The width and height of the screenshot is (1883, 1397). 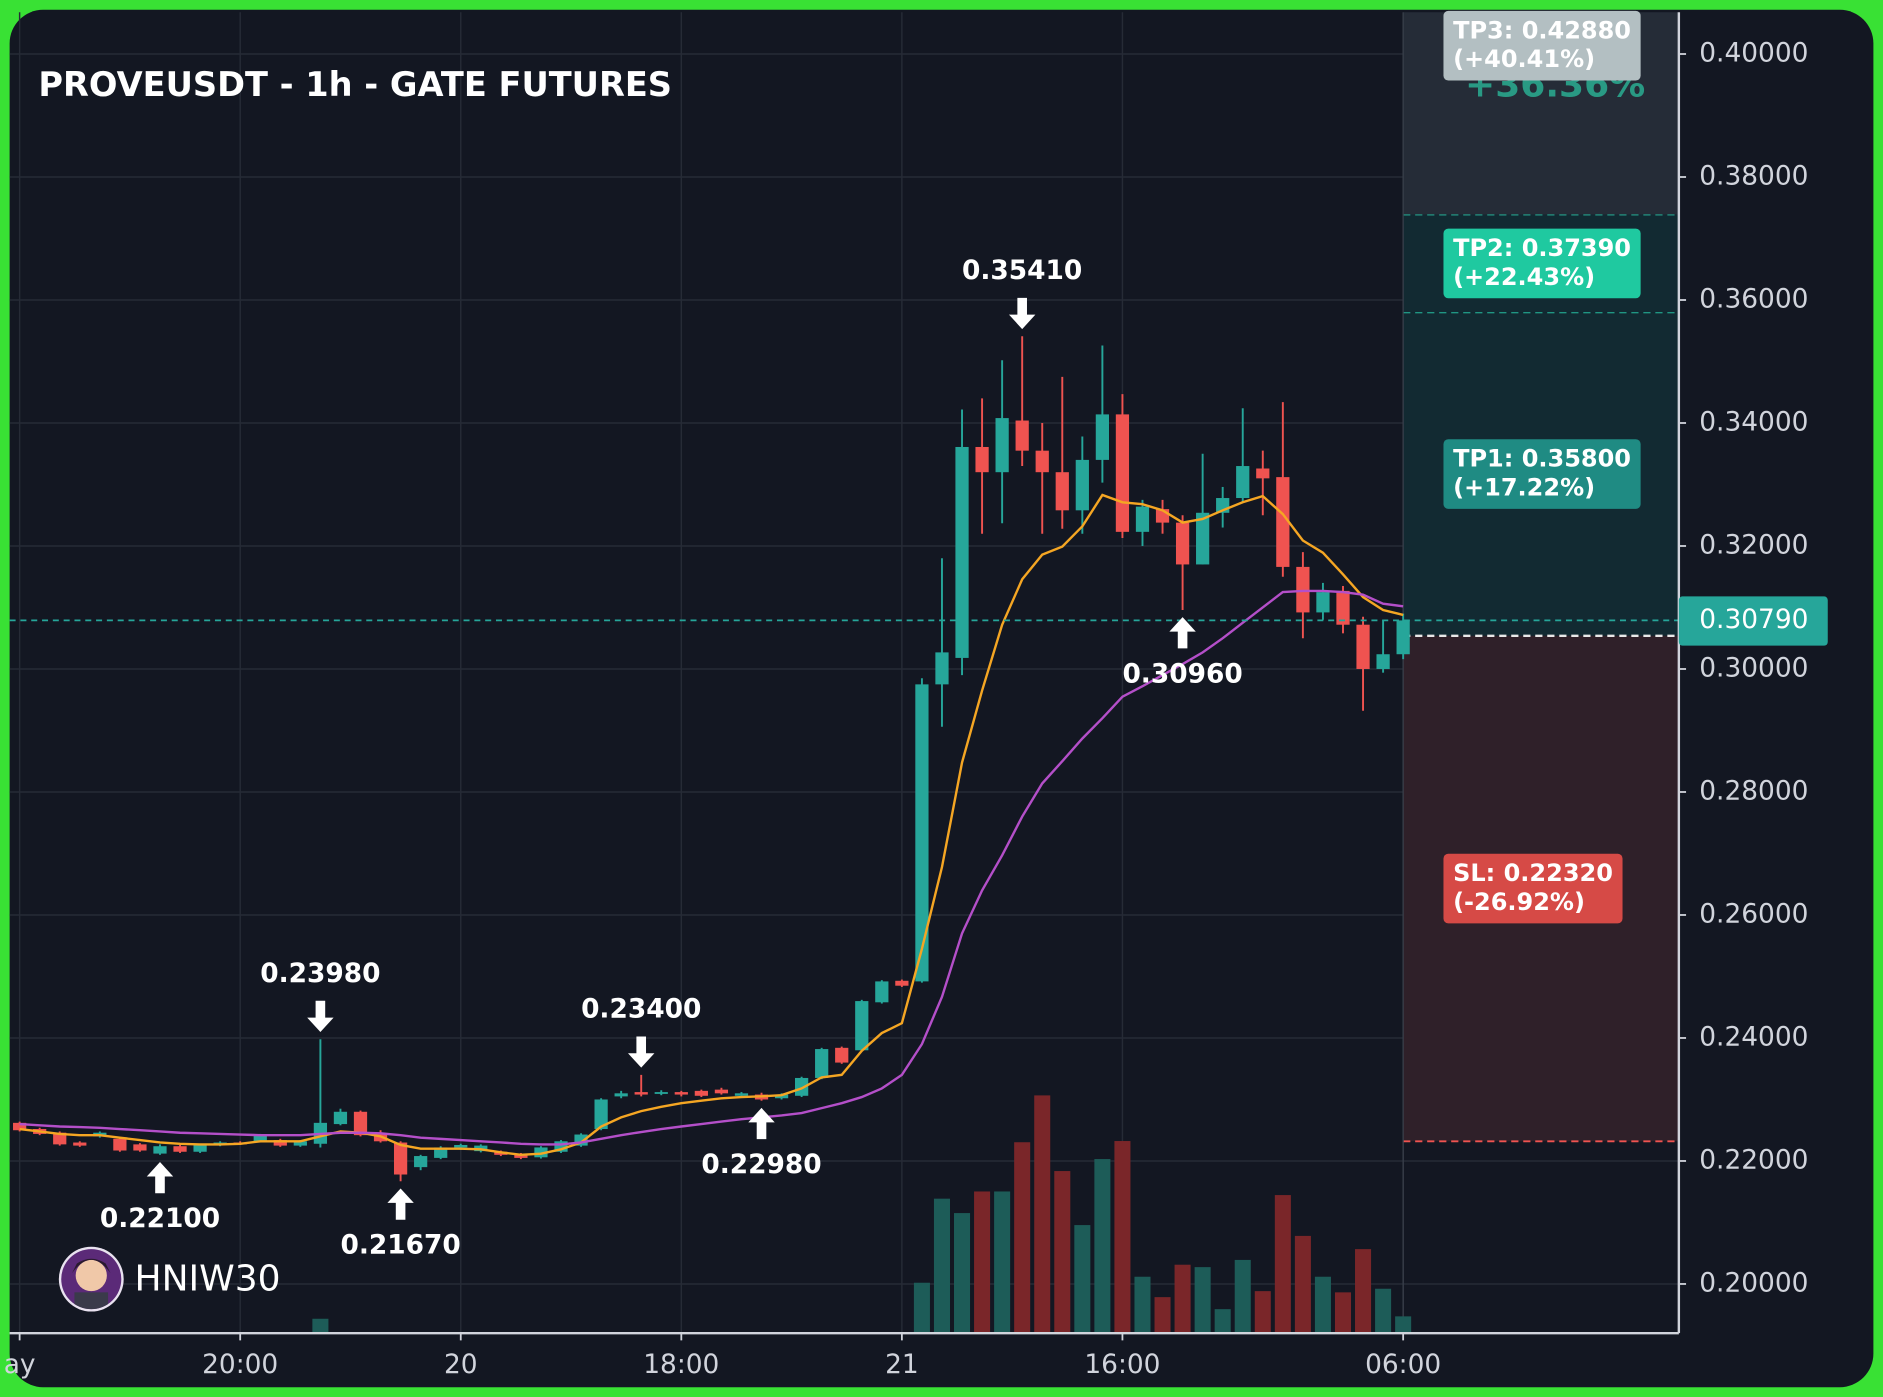 What do you see at coordinates (1022, 270) in the screenshot?
I see `annotation-label: 0.35410` at bounding box center [1022, 270].